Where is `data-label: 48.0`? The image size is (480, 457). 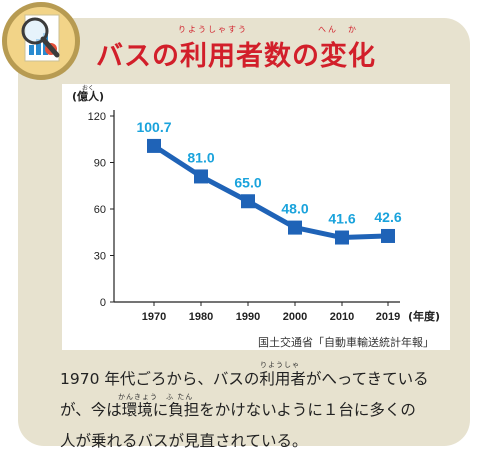
data-label: 48.0 is located at coordinates (294, 209).